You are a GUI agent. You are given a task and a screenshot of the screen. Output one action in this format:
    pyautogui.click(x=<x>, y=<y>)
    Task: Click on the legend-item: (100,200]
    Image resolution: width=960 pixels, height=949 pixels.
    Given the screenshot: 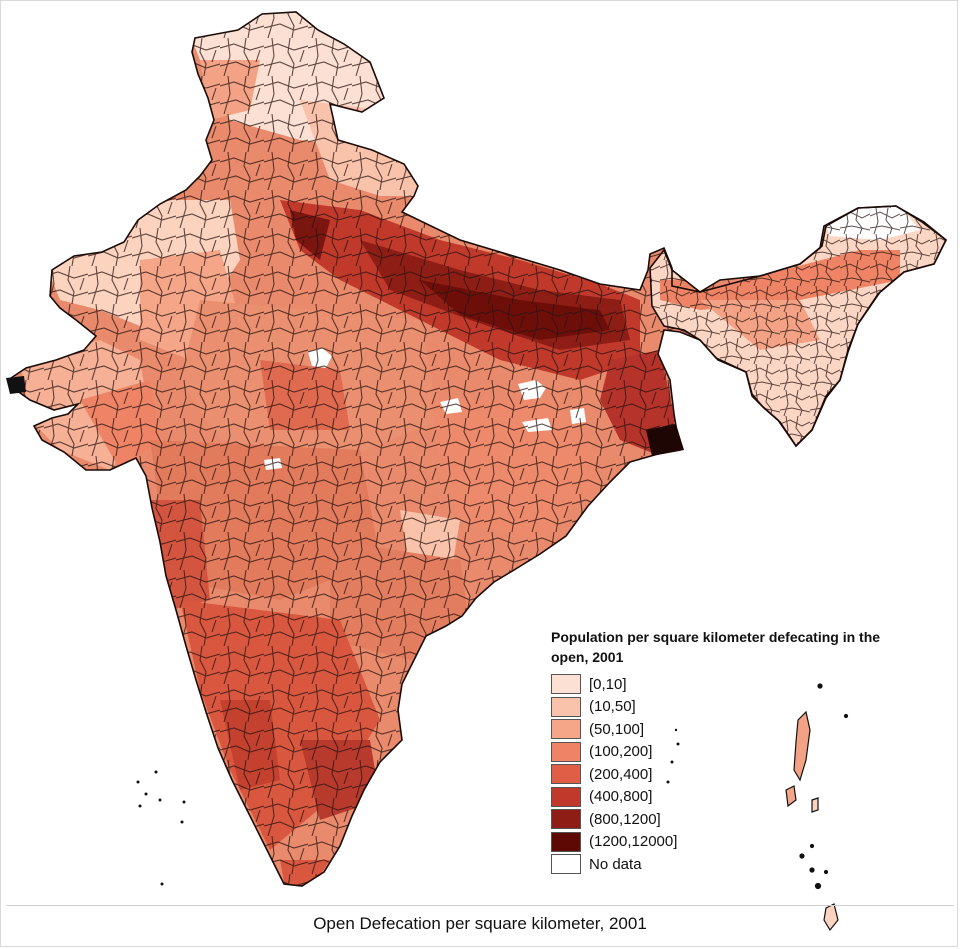 What is the action you would take?
    pyautogui.click(x=731, y=752)
    